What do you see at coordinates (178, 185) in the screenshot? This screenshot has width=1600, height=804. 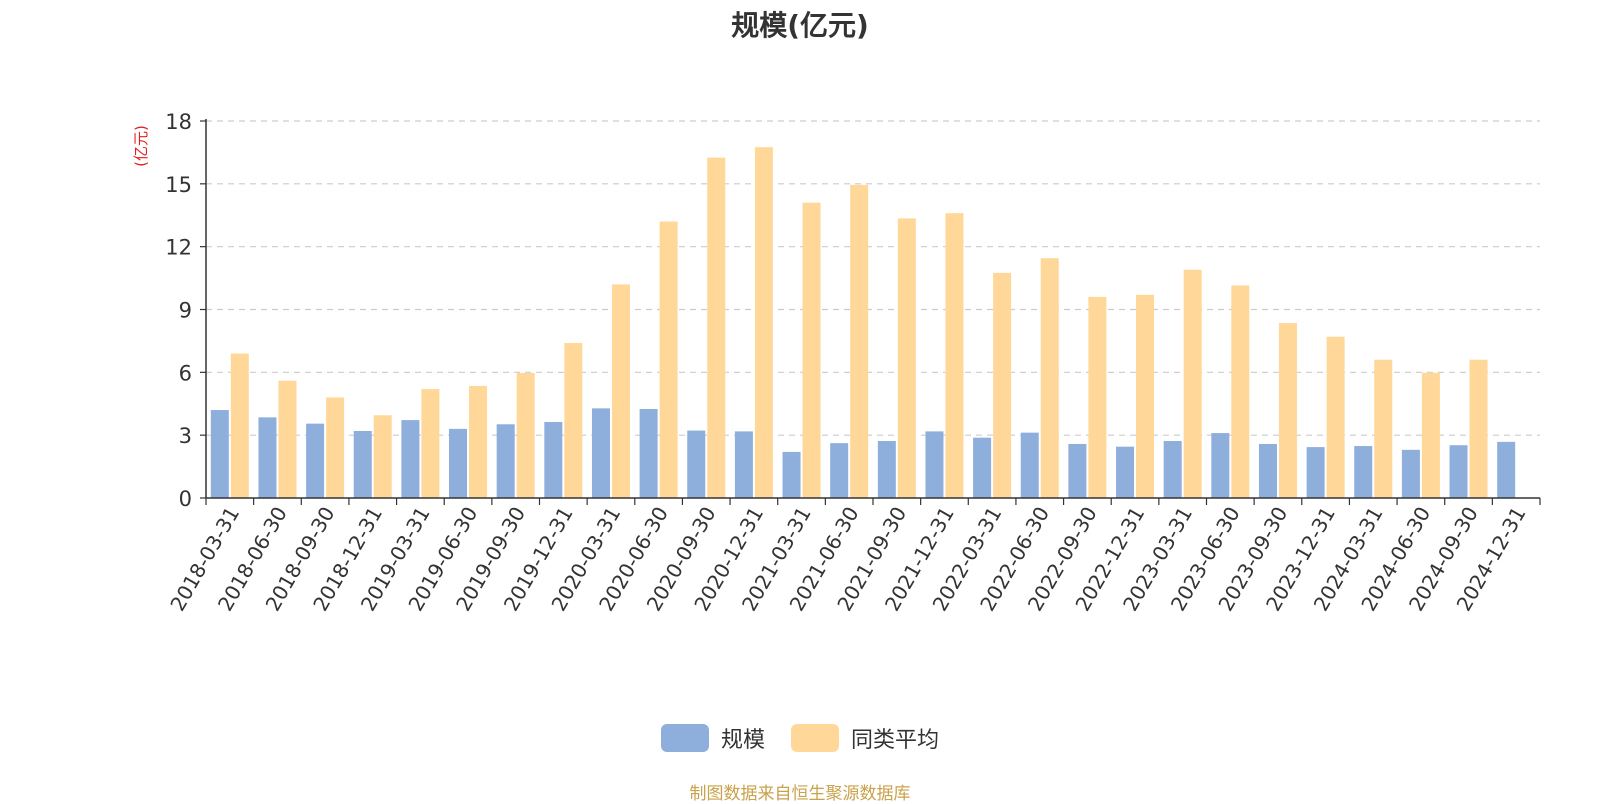 I see `y-tick-label: 15` at bounding box center [178, 185].